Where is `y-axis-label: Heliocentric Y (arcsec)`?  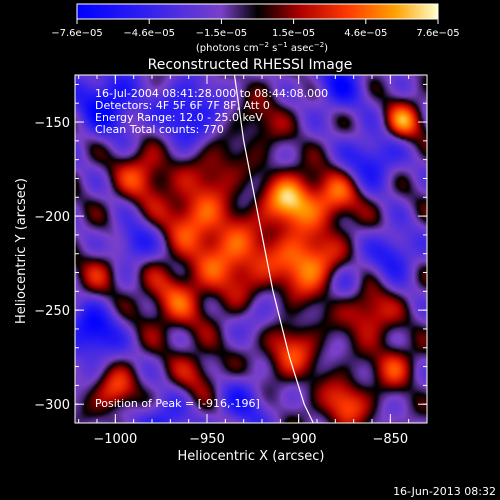
y-axis-label: Heliocentric Y (arcsec) is located at coordinates (21, 251).